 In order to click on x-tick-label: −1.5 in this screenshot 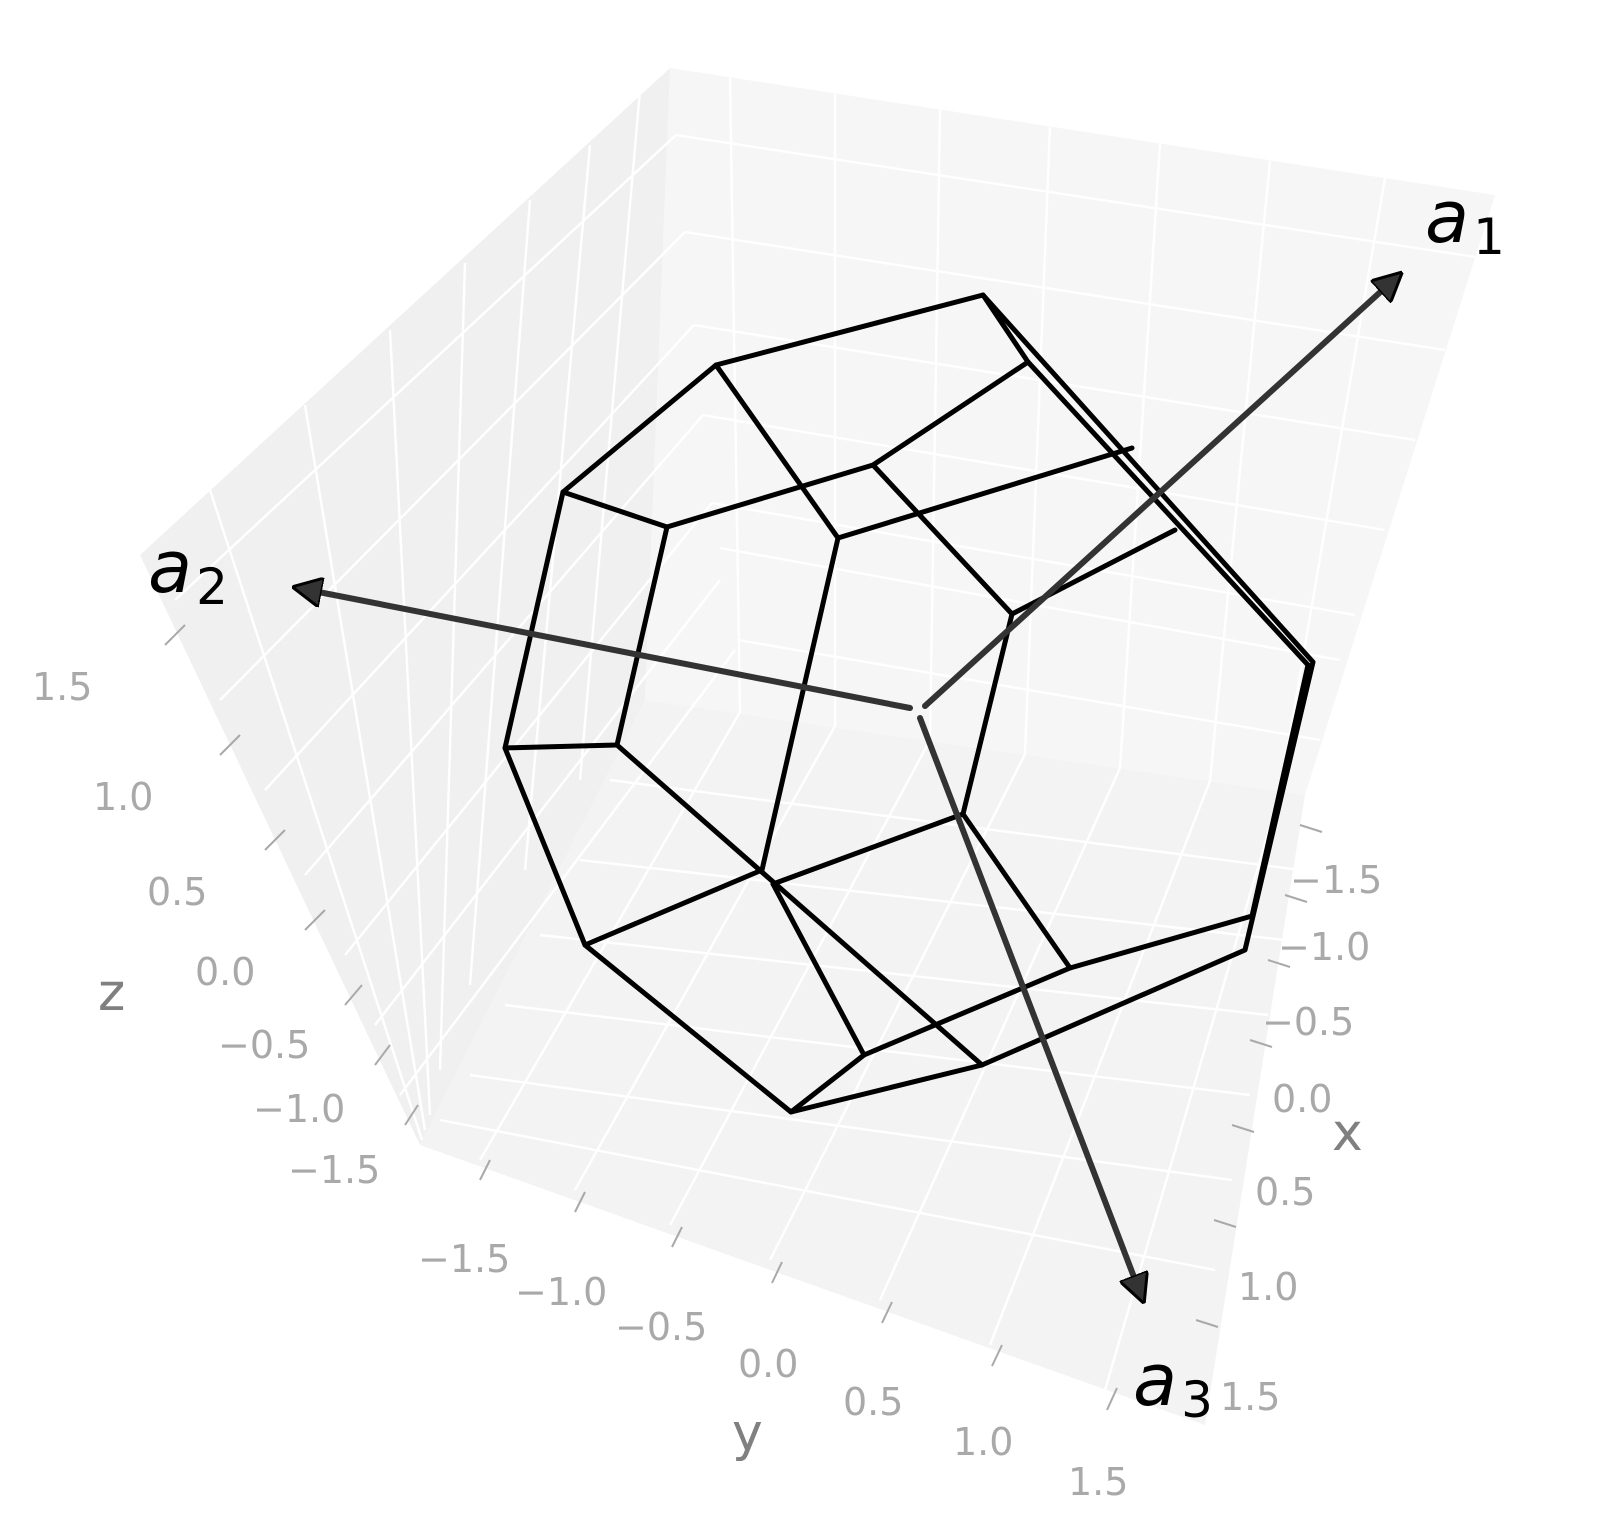, I will do `click(1336, 880)`.